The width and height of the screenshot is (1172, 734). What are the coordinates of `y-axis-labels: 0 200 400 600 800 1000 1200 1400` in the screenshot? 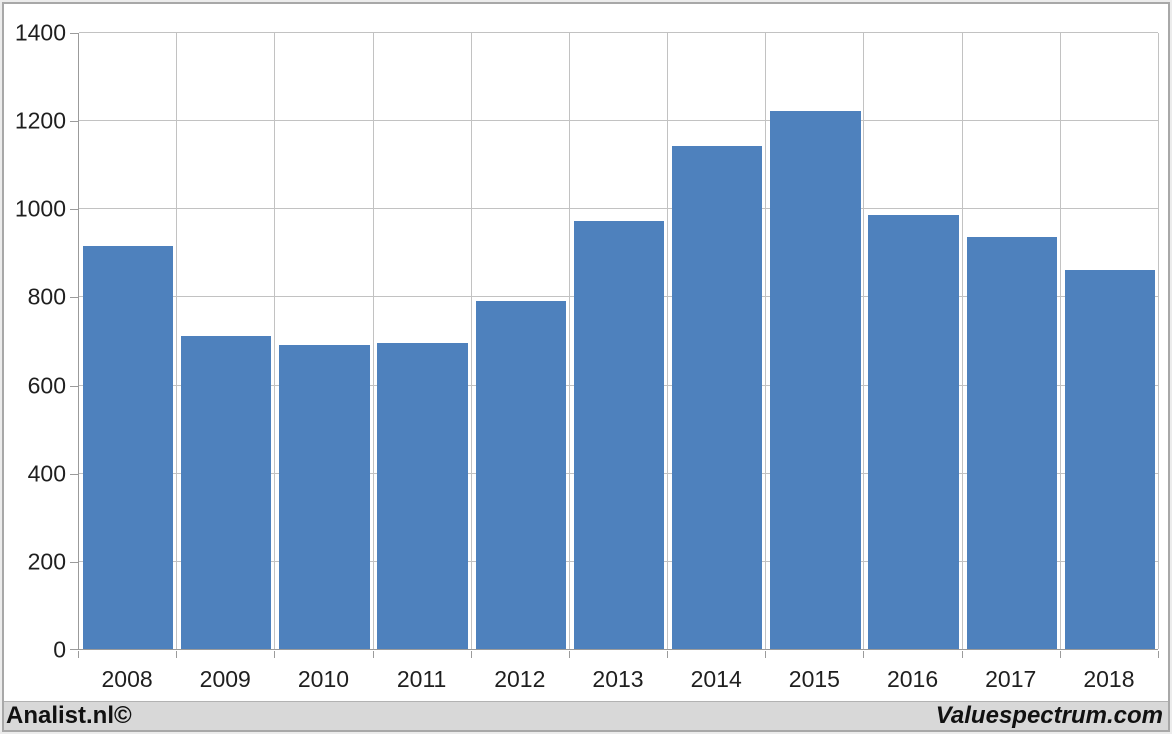 It's located at (36, 341).